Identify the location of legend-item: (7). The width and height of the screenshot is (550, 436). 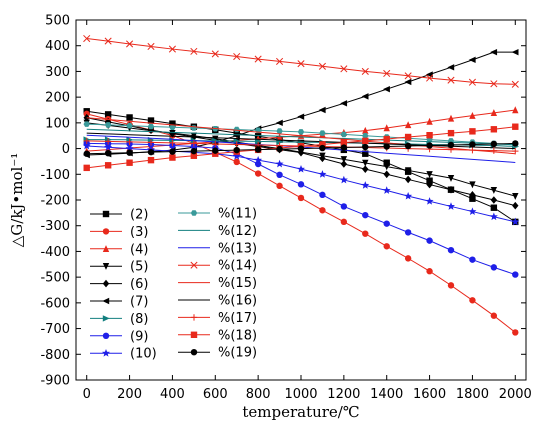
(119, 302).